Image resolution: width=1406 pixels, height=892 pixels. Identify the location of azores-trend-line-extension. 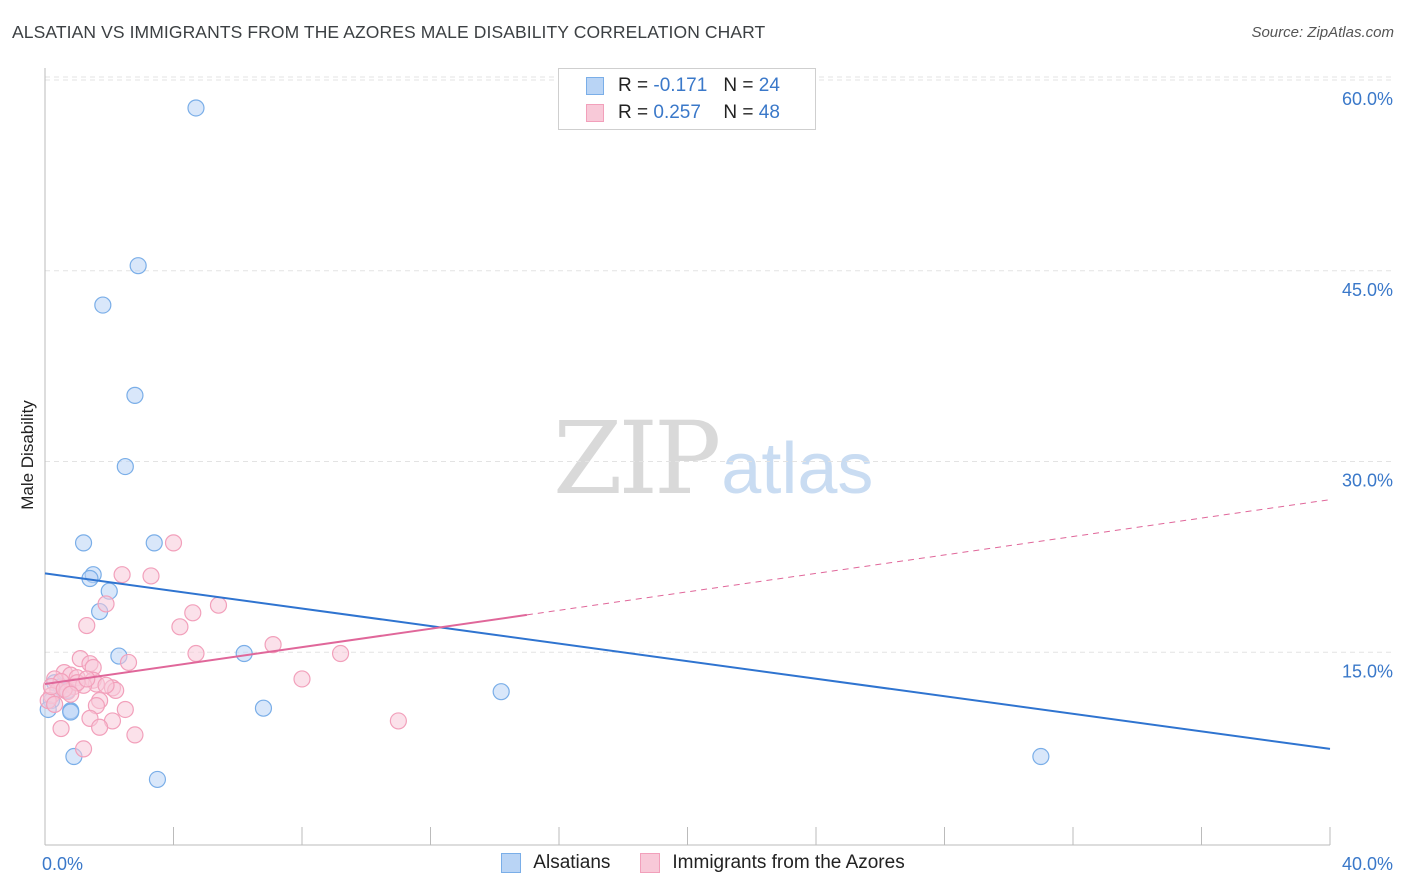
(928, 557).